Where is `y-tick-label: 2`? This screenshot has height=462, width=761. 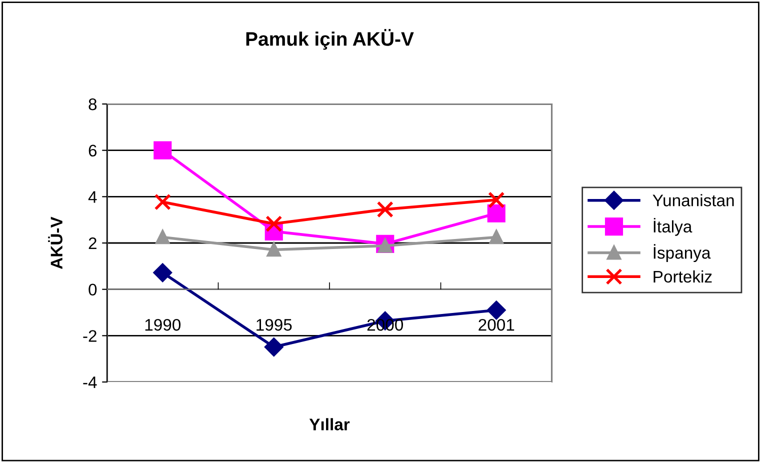
y-tick-label: 2 is located at coordinates (92, 243).